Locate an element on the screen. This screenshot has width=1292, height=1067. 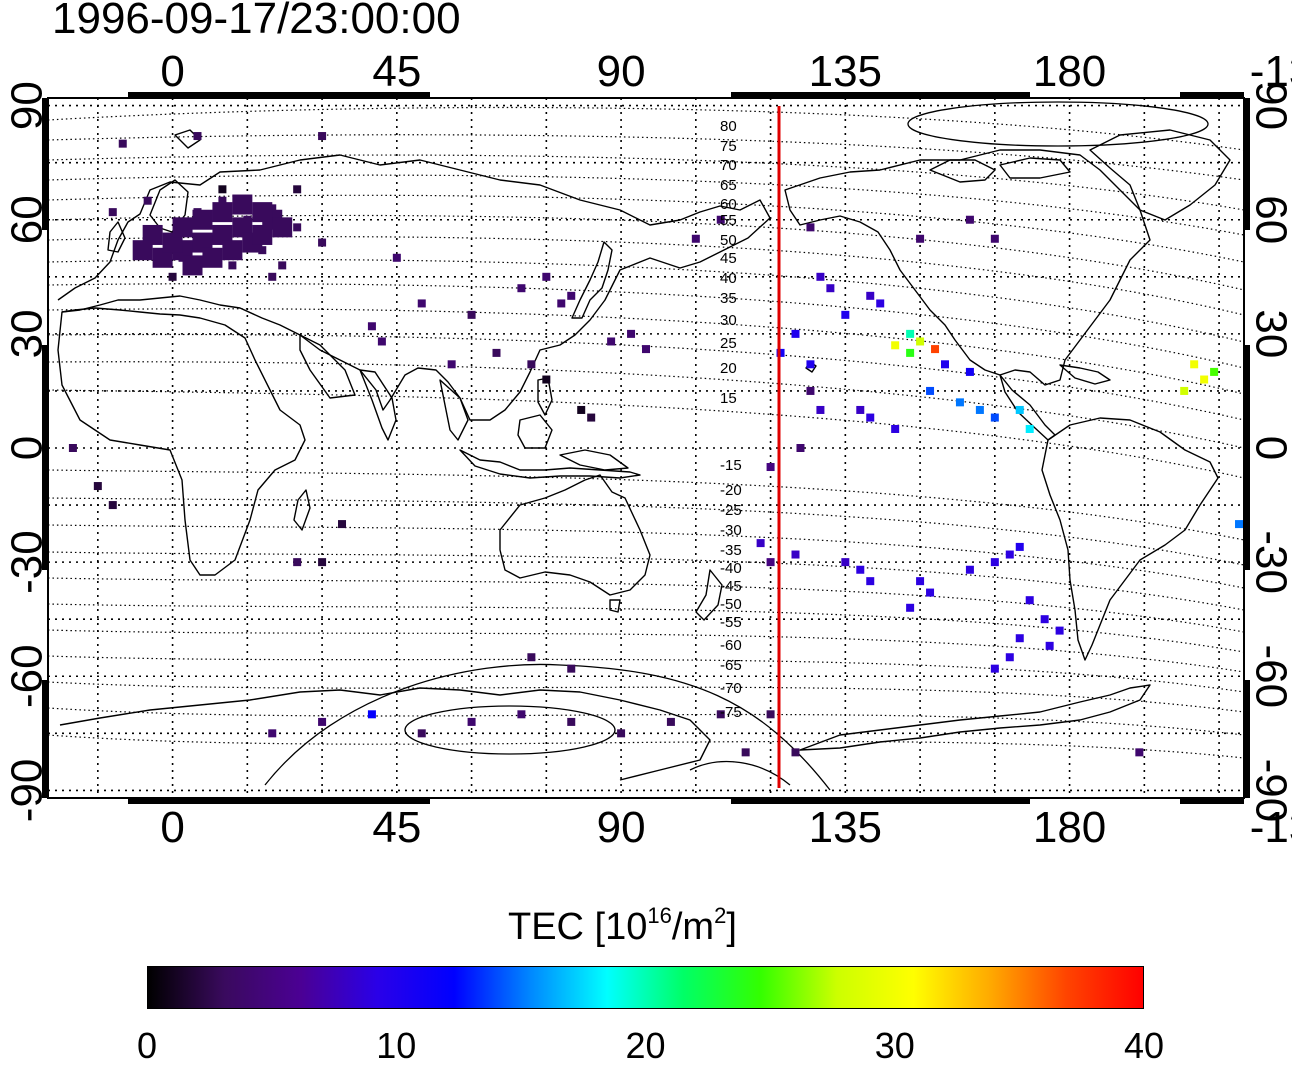
top-longitude-label: 180 is located at coordinates (1069, 71).